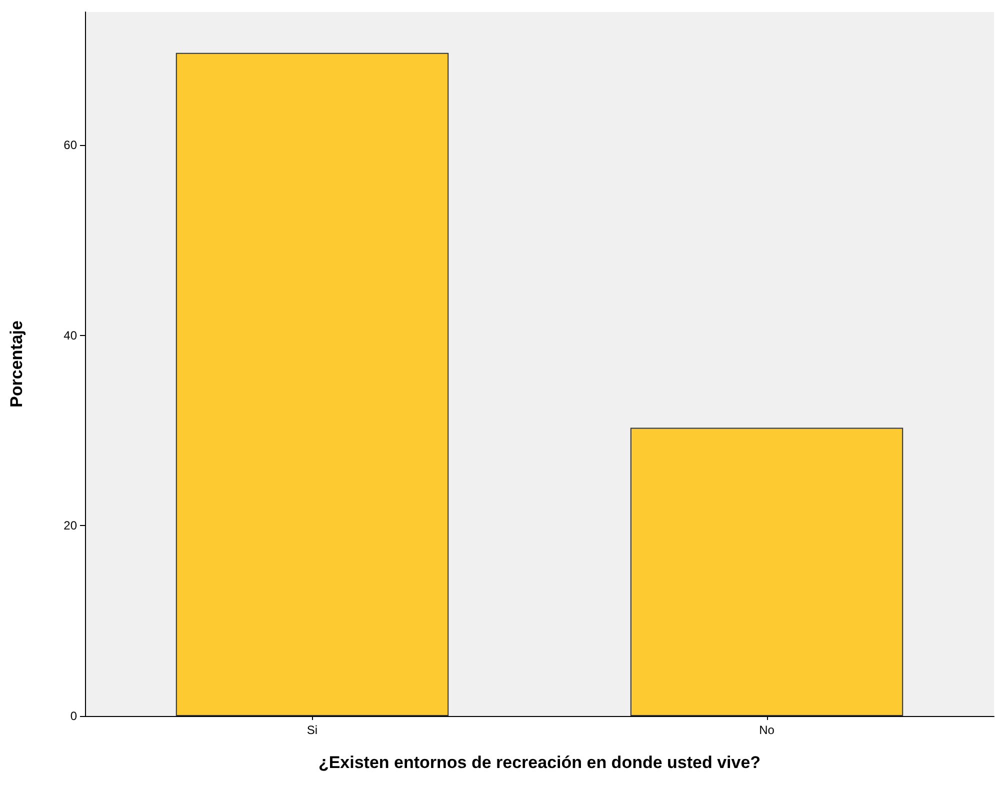  I want to click on y-tick-label: 20, so click(71, 525).